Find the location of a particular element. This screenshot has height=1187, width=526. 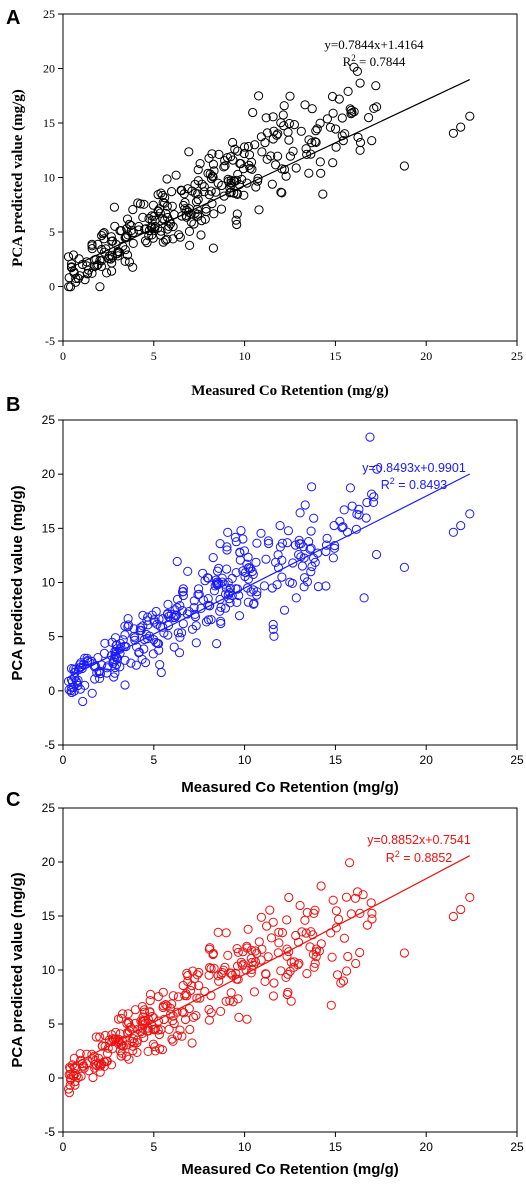

x-tick-labels-b: 0 5 10 15 20 25 is located at coordinates (292, 756).